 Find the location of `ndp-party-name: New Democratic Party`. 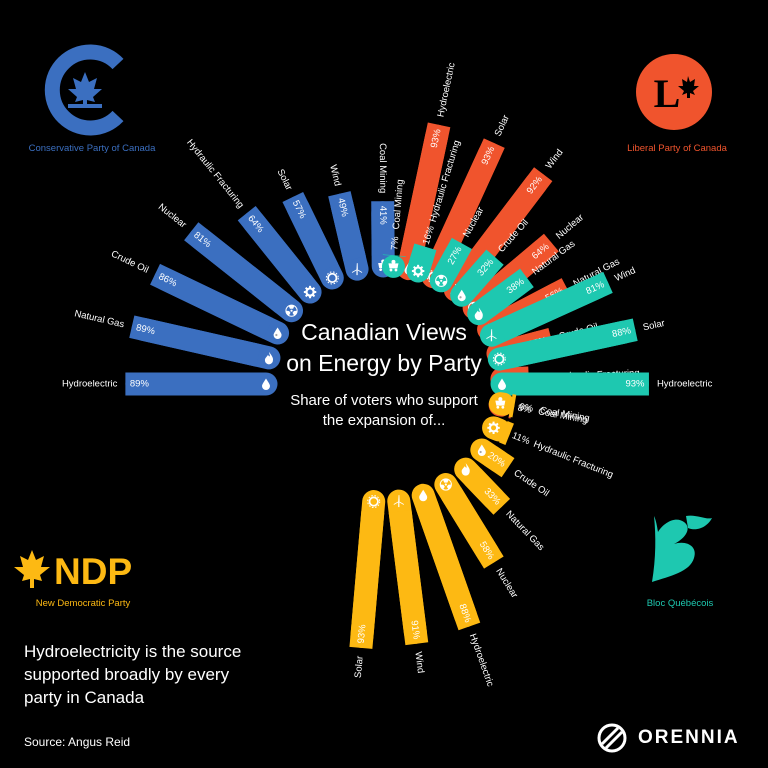

ndp-party-name: New Democratic Party is located at coordinates (83, 603).